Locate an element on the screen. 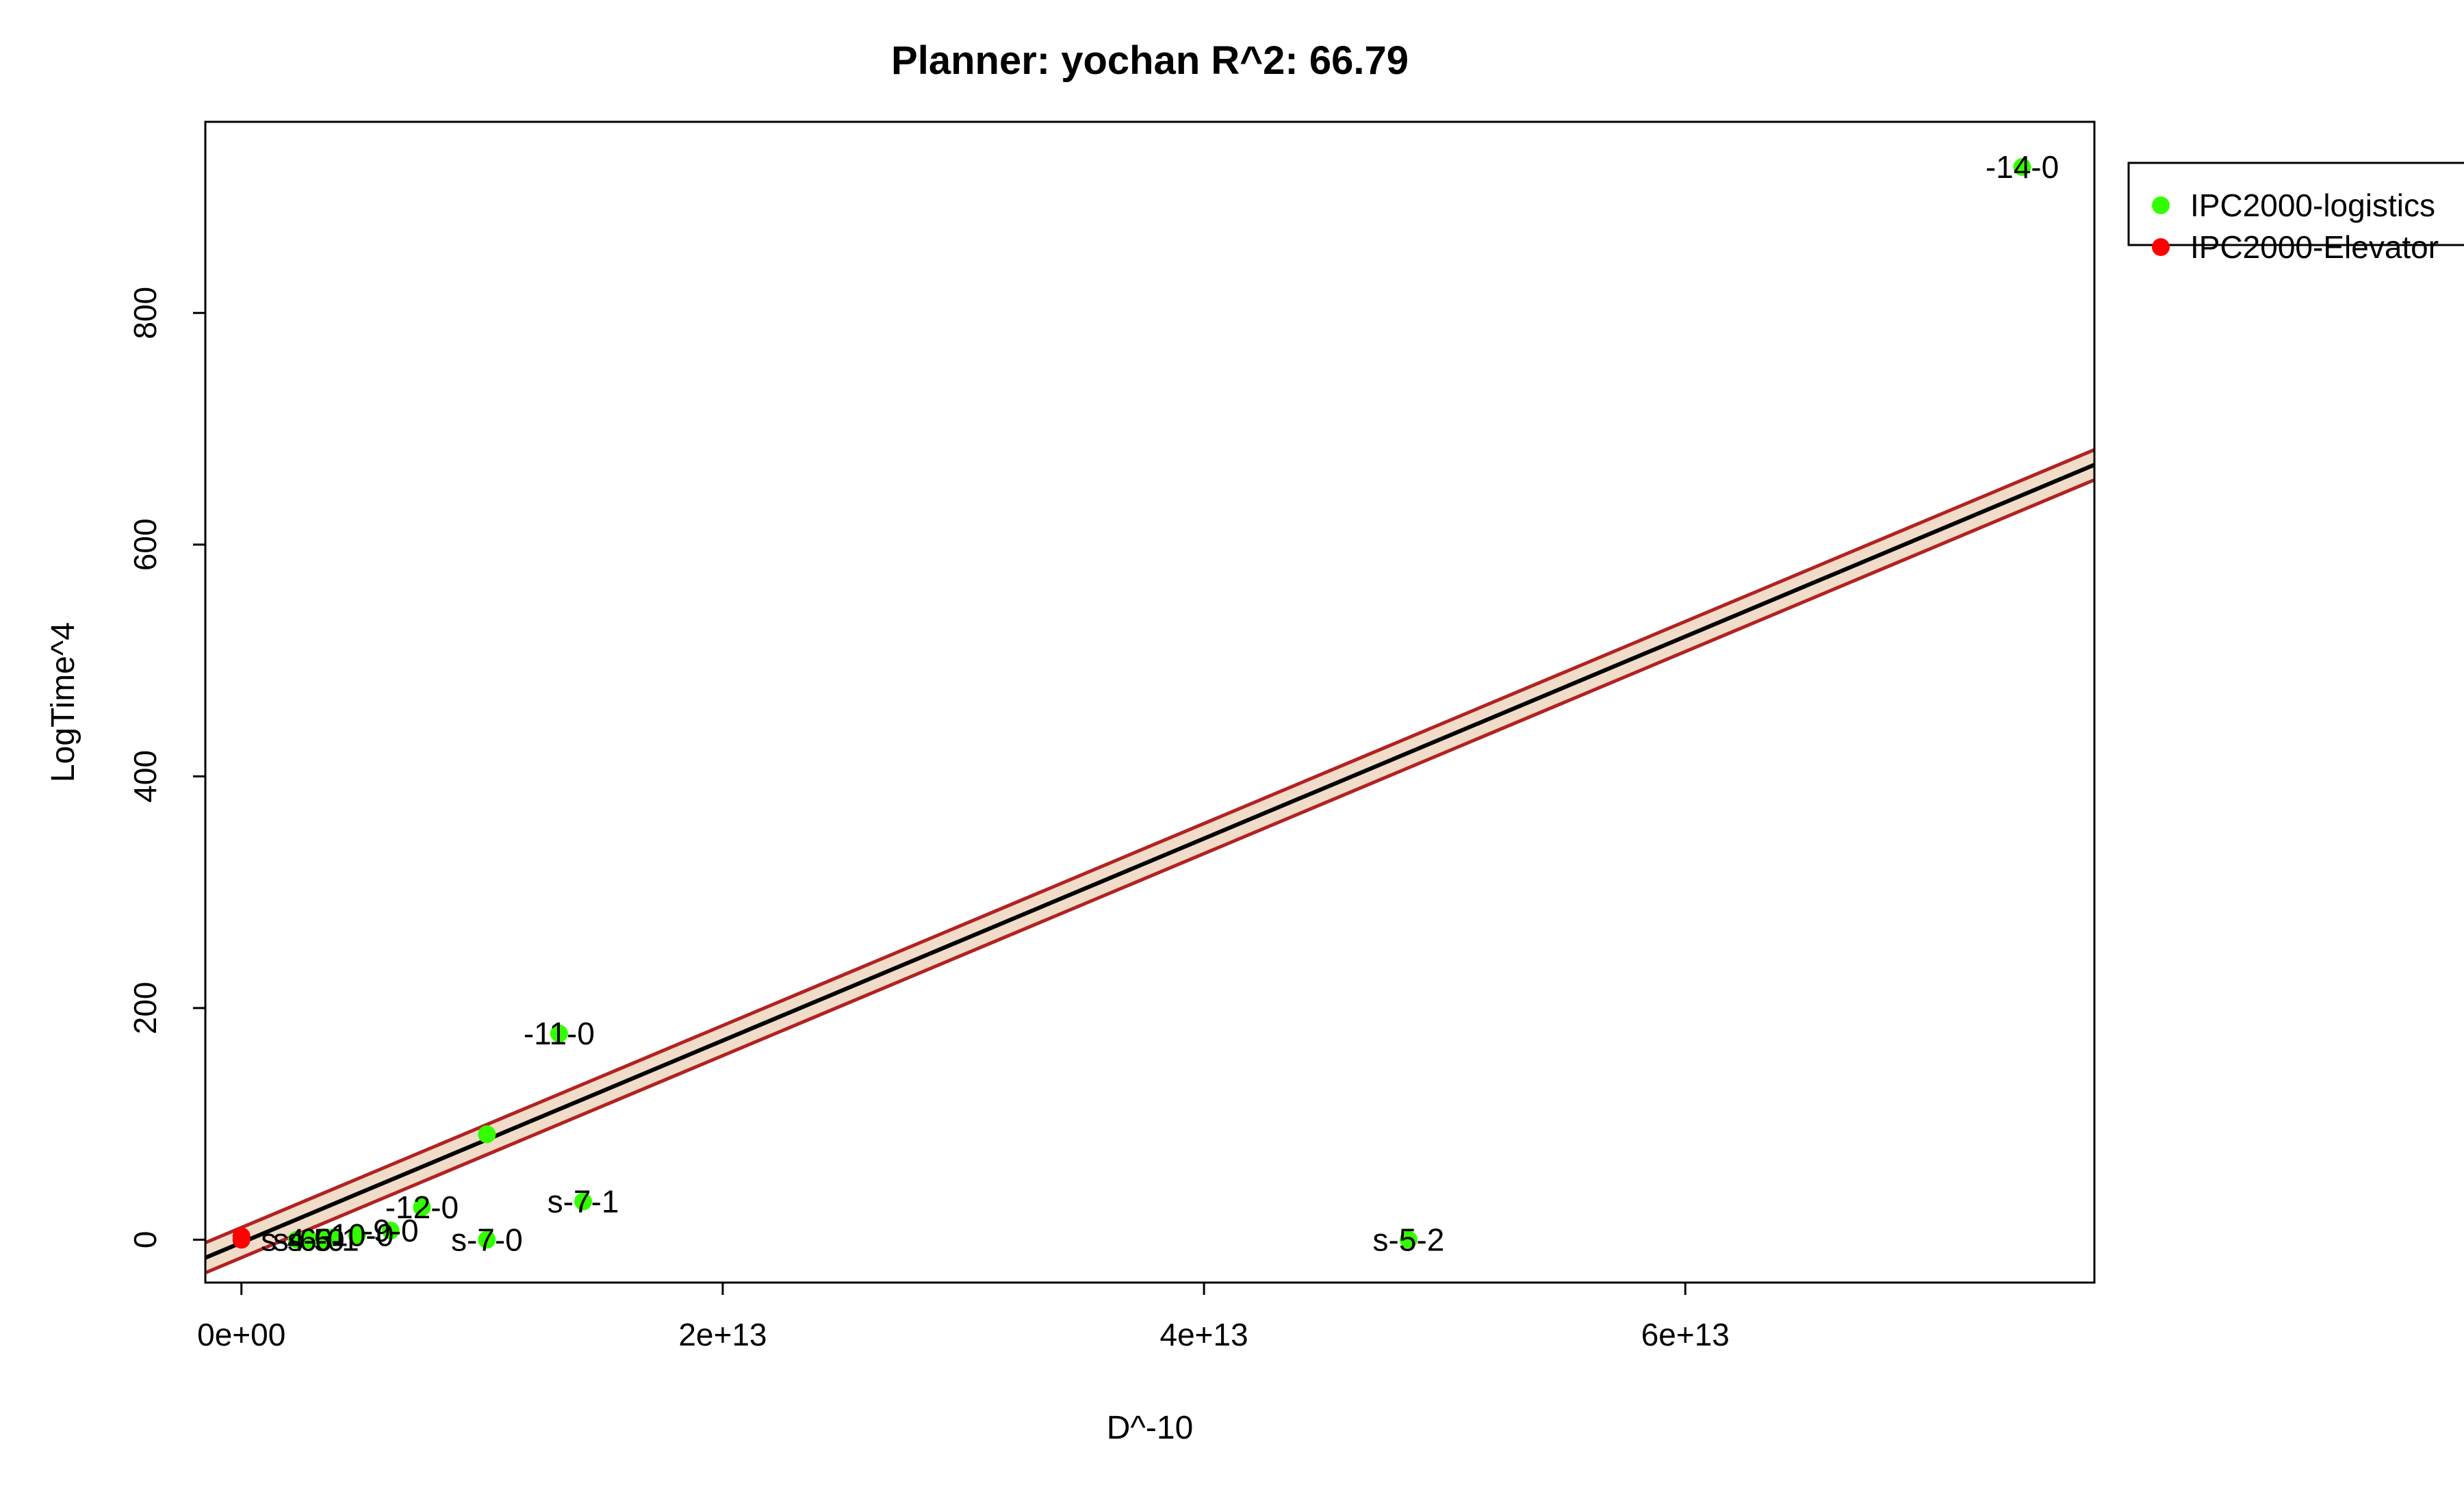  legend: IPC2000-logistics IPC2000-Elevator is located at coordinates (2295, 213).